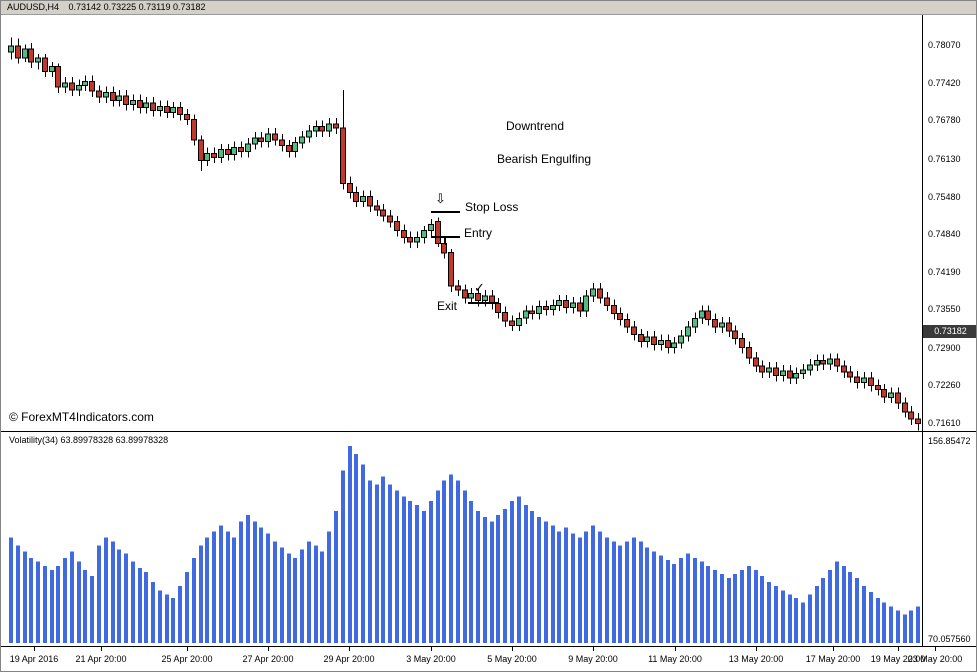 The width and height of the screenshot is (977, 672). What do you see at coordinates (949, 441) in the screenshot?
I see `indicator-axis-max: 156.85472` at bounding box center [949, 441].